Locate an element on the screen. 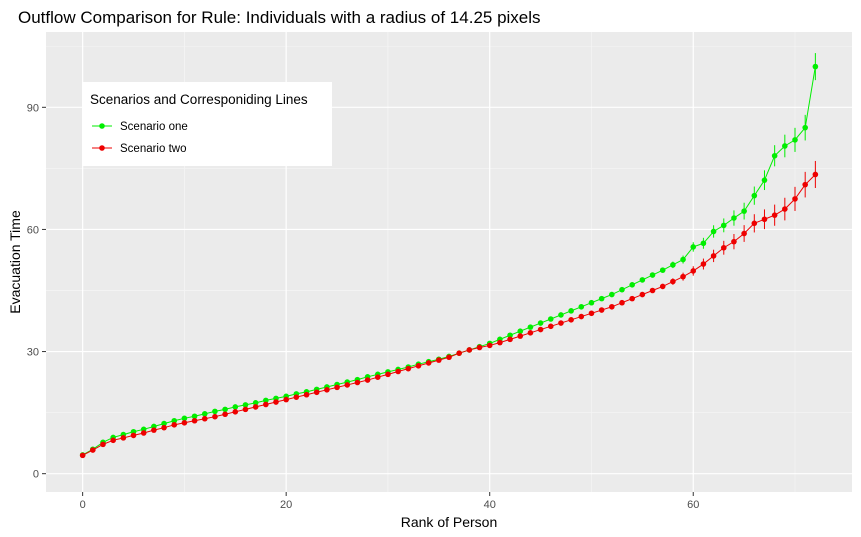 This screenshot has width=861, height=537. y-tick-label: 90 is located at coordinates (33, 108).